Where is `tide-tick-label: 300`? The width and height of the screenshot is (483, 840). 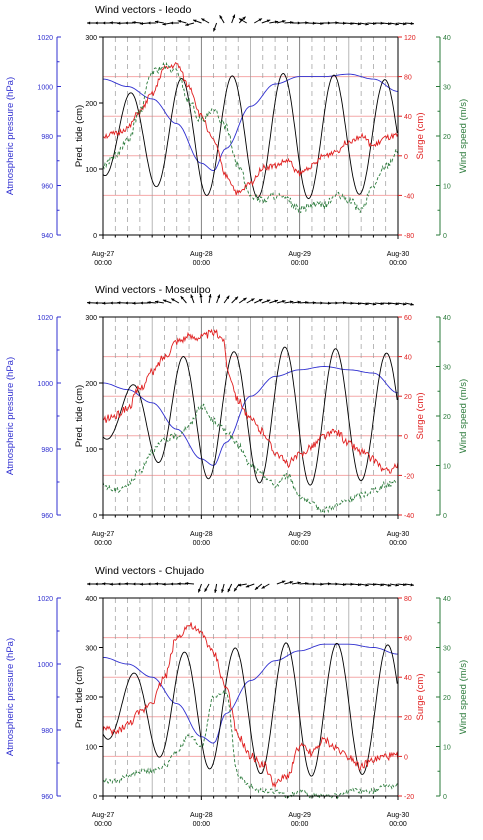
tide-tick-label: 300 is located at coordinates (91, 38).